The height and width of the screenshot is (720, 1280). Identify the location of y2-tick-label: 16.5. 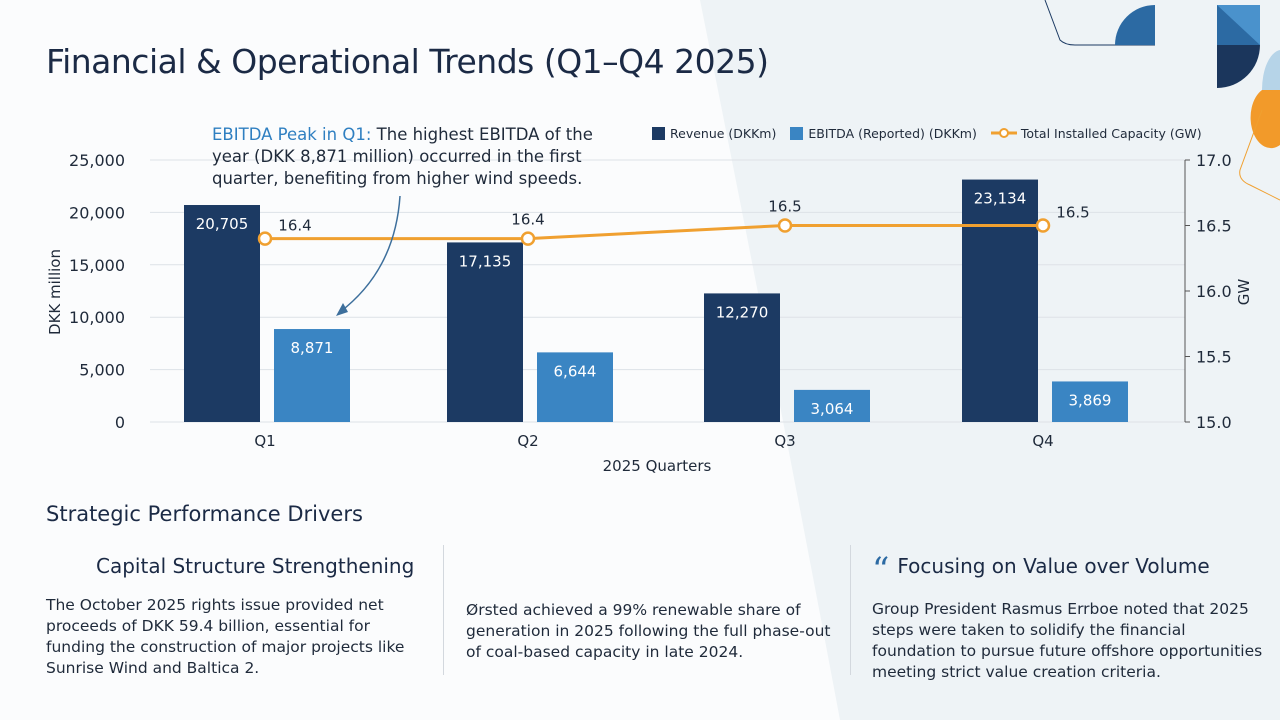
(1214, 226).